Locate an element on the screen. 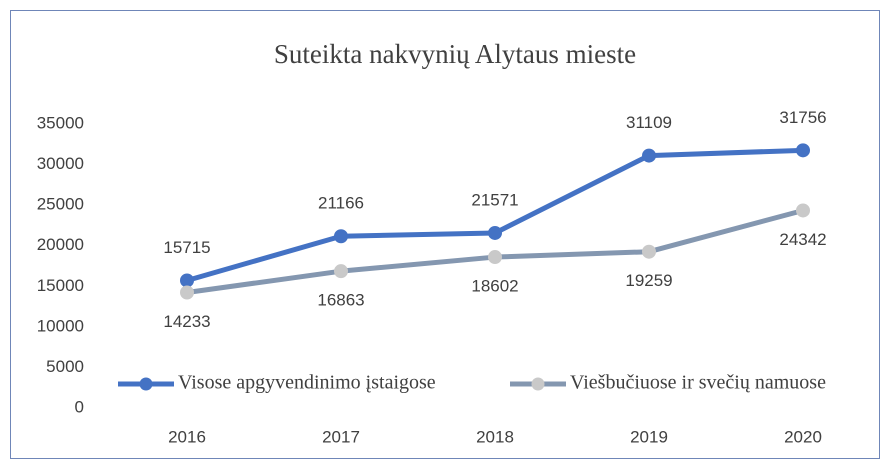 This screenshot has width=891, height=469. legend-label: Viešbučiuose ir svečių namuose is located at coordinates (698, 383).